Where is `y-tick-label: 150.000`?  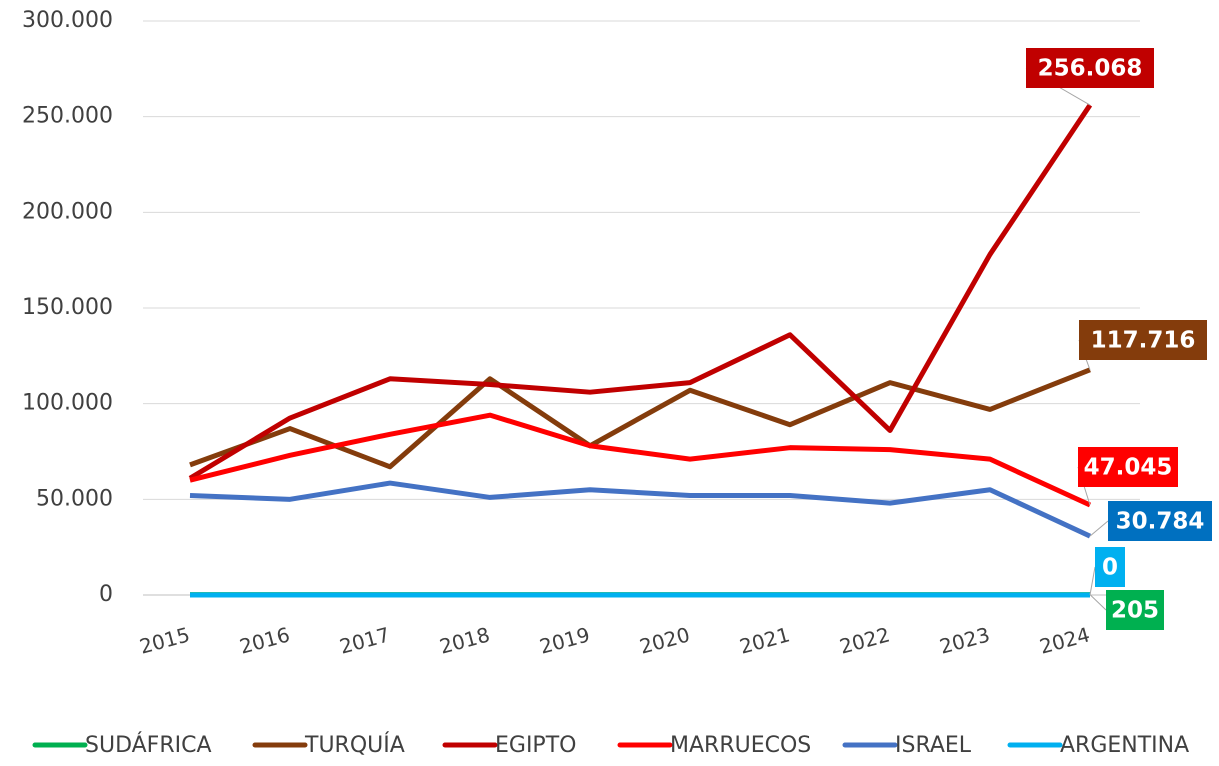
y-tick-label: 150.000 is located at coordinates (67, 307).